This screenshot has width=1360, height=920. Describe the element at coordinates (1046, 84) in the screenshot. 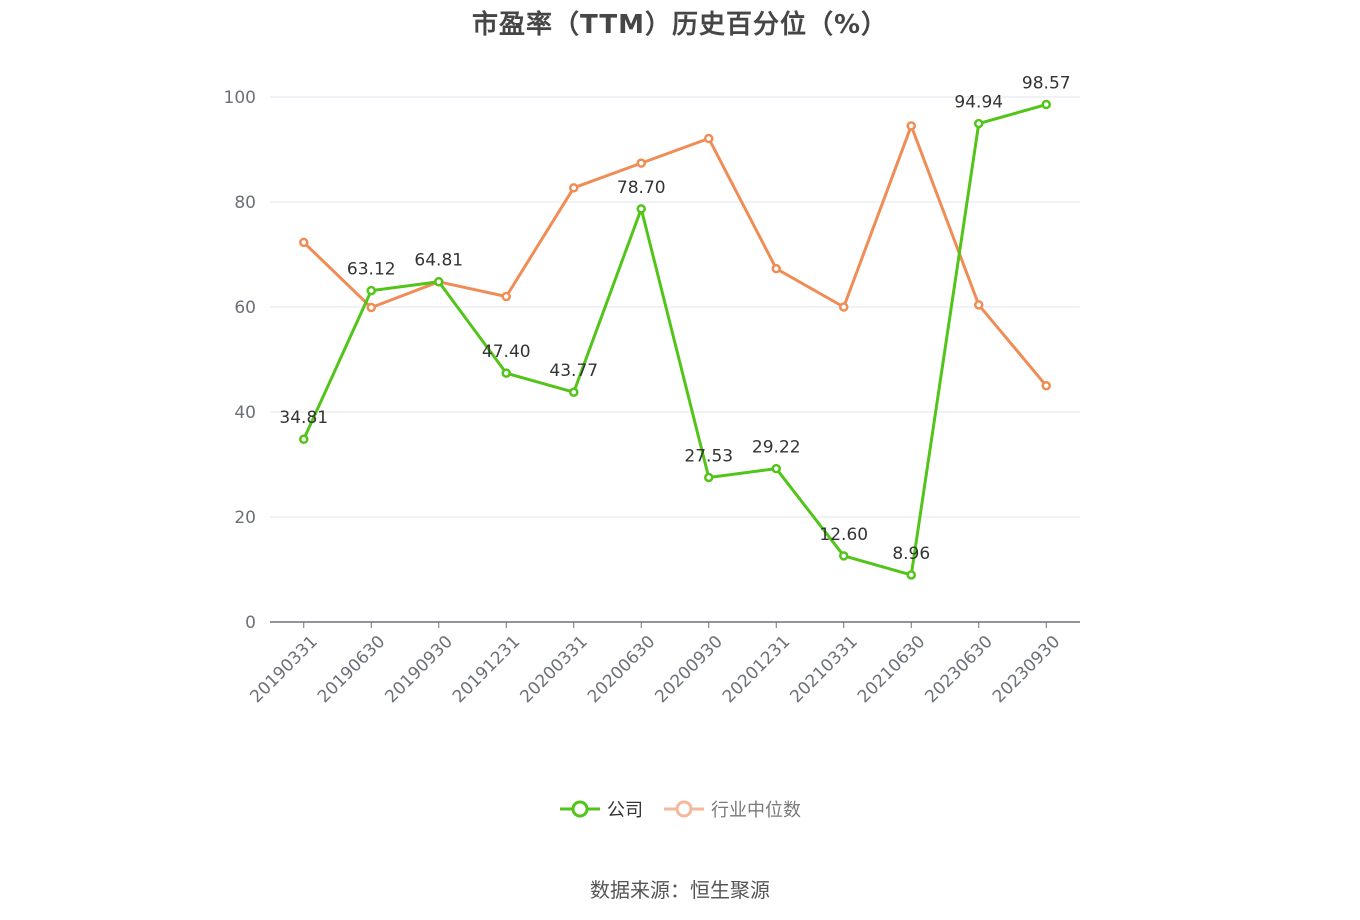

I see `data-label: 98.57` at that location.